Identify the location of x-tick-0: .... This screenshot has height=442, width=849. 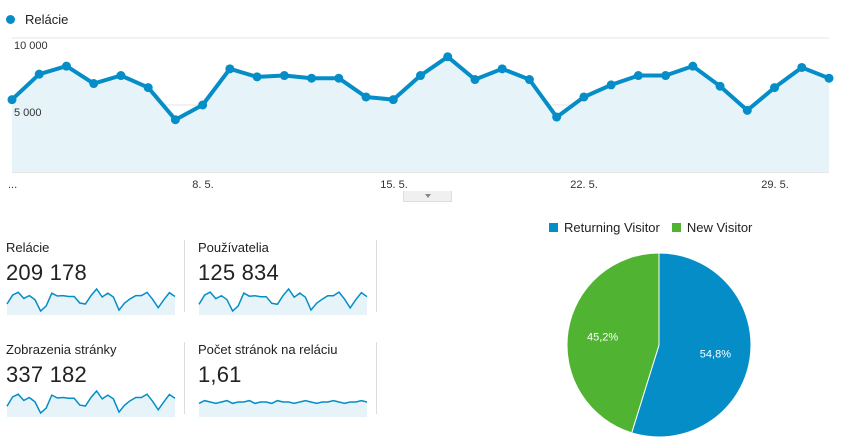
(12, 185).